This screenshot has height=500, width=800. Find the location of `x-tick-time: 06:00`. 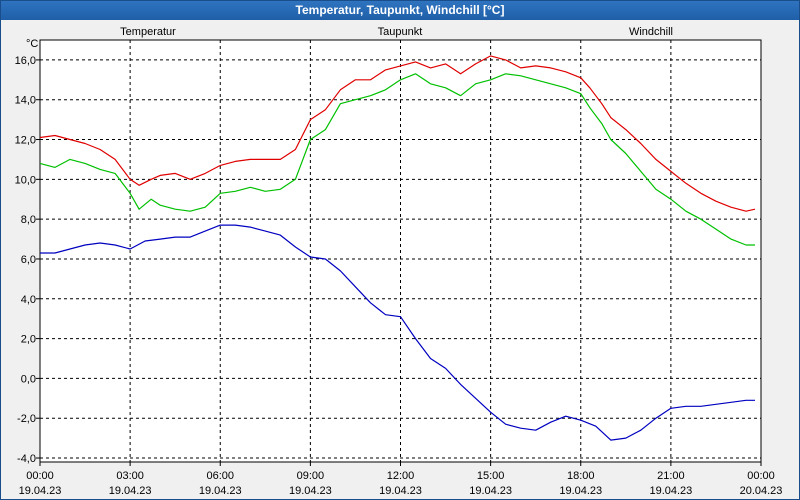

x-tick-time: 06:00 is located at coordinates (220, 476).